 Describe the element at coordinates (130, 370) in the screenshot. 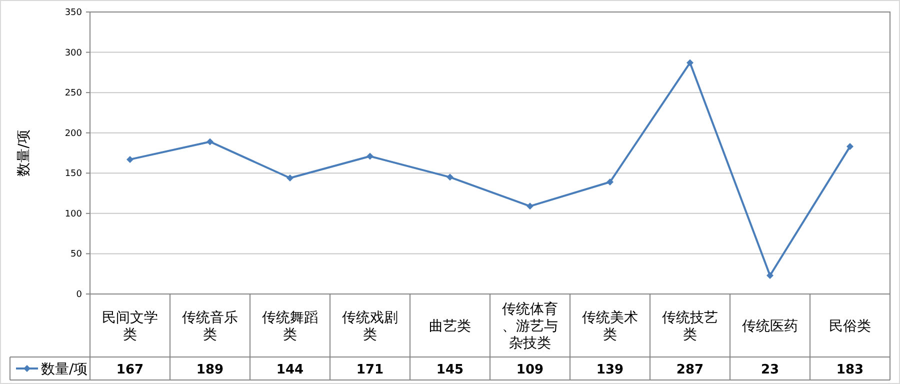

I see `data-label: 167` at that location.